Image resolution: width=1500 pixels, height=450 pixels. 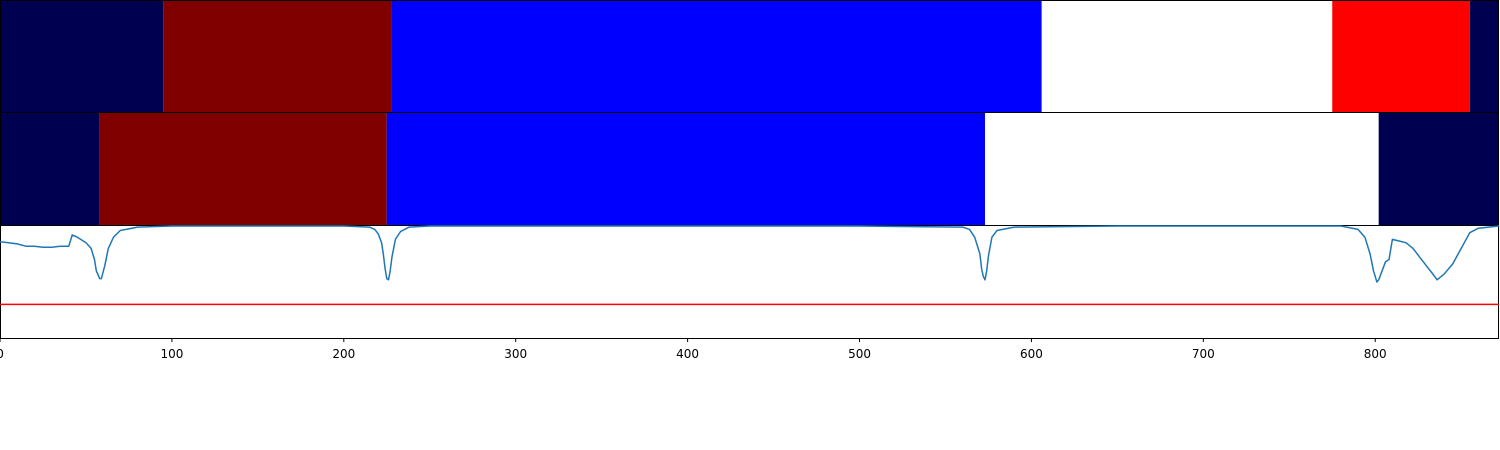 I want to click on x-axis: 0 100 200 300 400 500 600 700 800, so click(x=693, y=349).